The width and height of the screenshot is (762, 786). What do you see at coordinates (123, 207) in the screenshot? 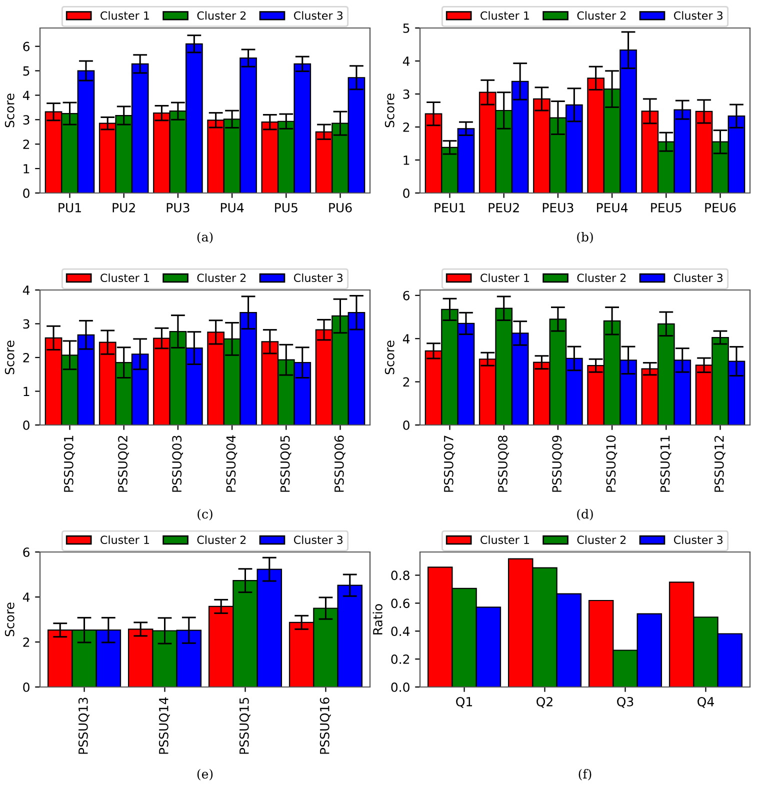
I see `x-tick-label: PU2` at bounding box center [123, 207].